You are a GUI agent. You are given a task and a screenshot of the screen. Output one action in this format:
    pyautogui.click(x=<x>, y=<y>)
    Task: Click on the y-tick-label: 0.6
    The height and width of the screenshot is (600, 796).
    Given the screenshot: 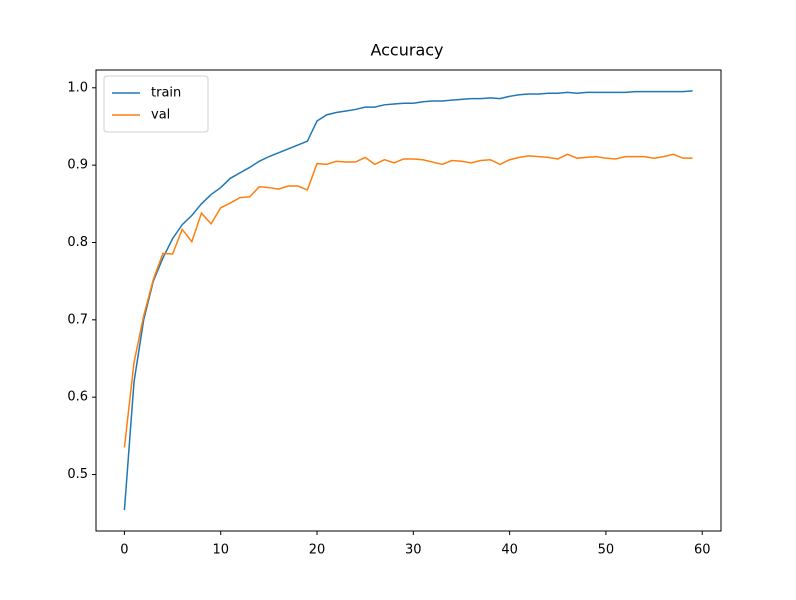 What is the action you would take?
    pyautogui.click(x=77, y=397)
    